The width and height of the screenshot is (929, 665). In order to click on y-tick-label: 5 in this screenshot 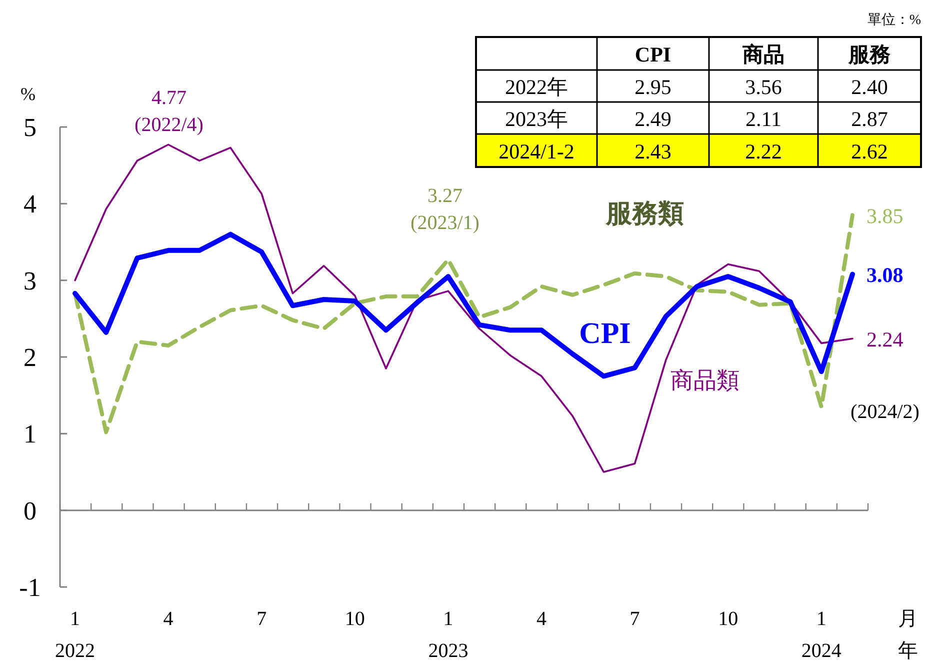, I will do `click(30, 127)`.